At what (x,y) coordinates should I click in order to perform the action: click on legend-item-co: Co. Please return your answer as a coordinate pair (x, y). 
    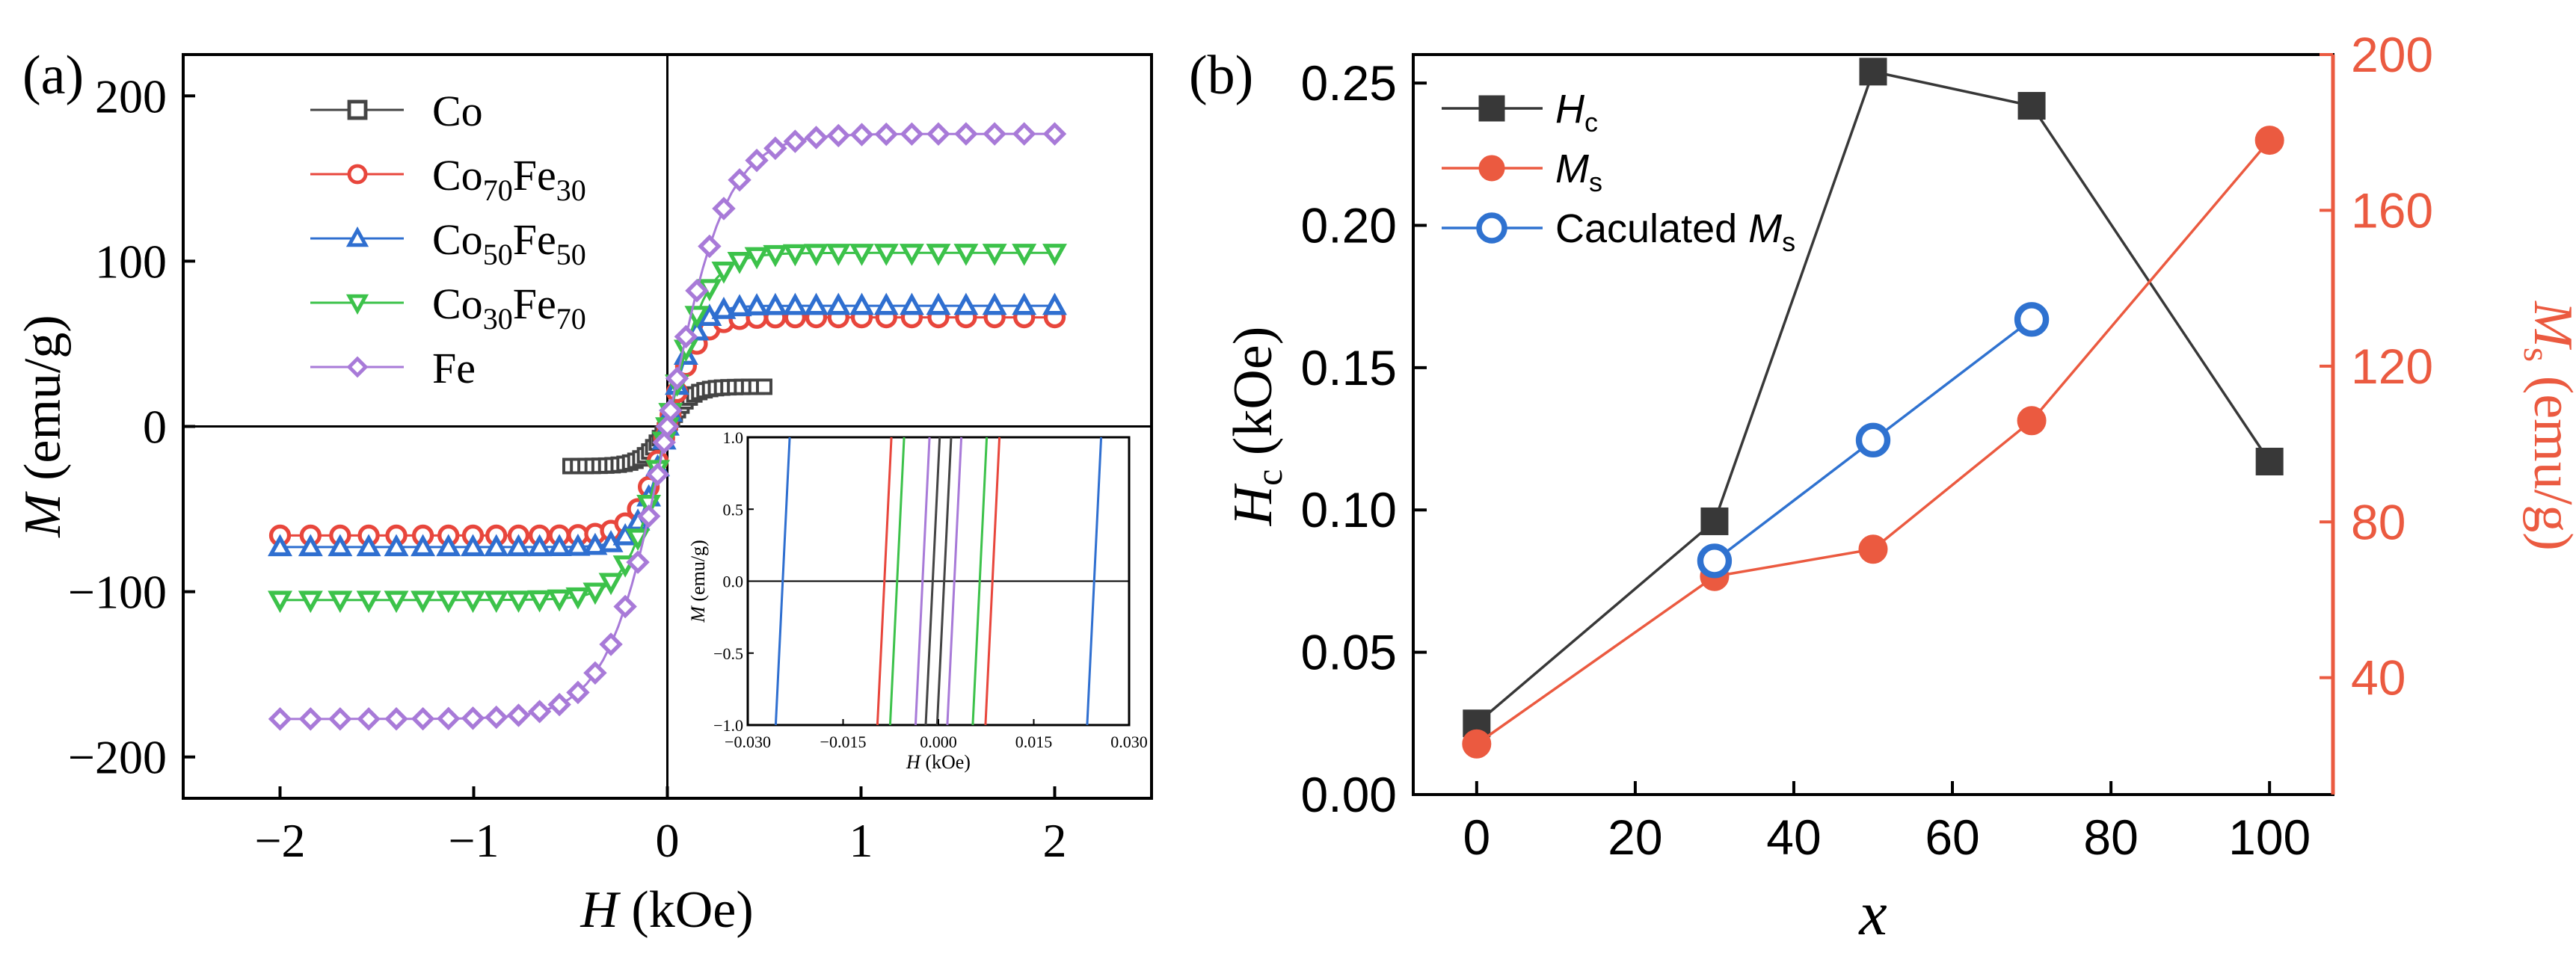
    Looking at the image, I should click on (397, 111).